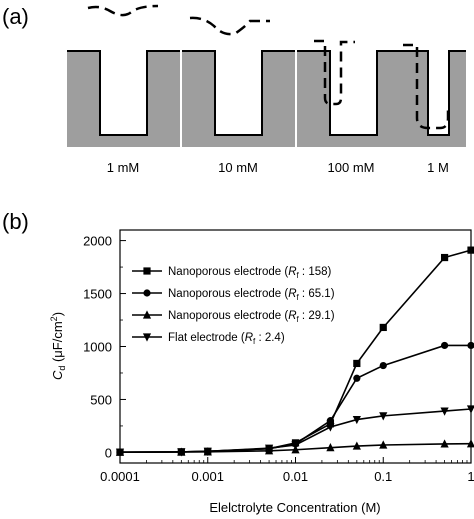  Describe the element at coordinates (97, 347) in the screenshot. I see `y-tick-label: 1000` at that location.